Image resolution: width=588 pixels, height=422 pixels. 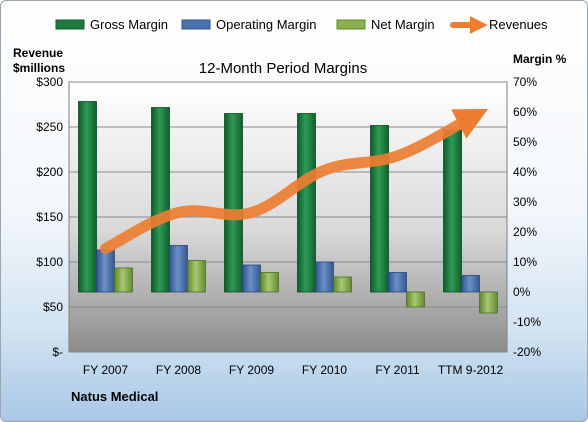 What do you see at coordinates (403, 24) in the screenshot?
I see `legend-label-net-margin: Net Margin` at bounding box center [403, 24].